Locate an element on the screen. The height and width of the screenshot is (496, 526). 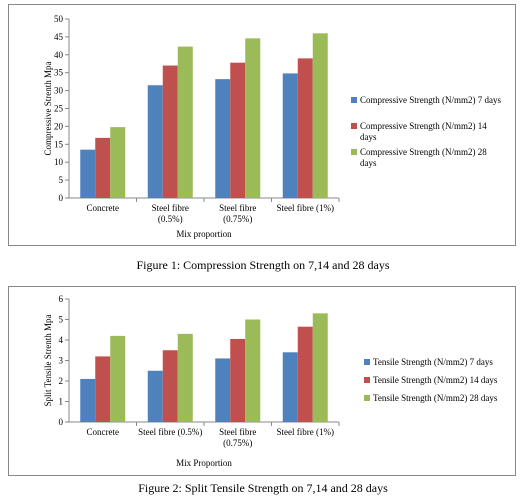
legend-label-line: Compressive Strength (N/mm2) 7 days is located at coordinates (430, 100).